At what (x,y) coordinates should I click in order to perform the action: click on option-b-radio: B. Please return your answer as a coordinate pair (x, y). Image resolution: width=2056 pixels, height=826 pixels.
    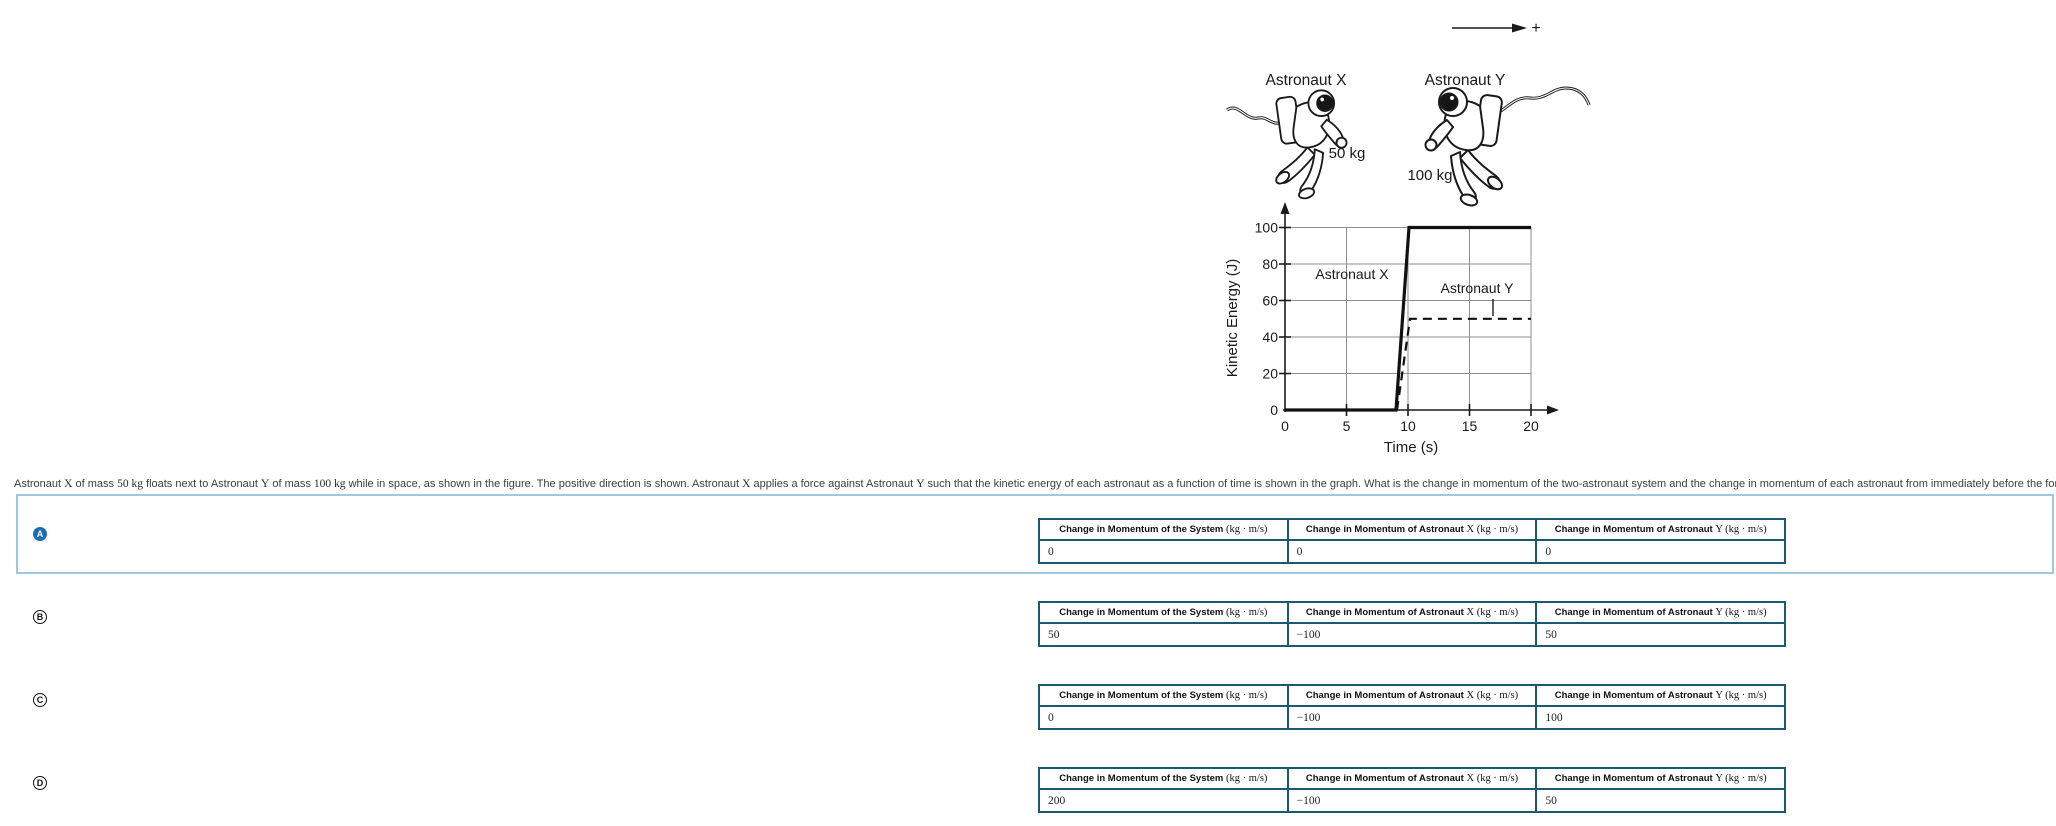
    Looking at the image, I should click on (40, 617).